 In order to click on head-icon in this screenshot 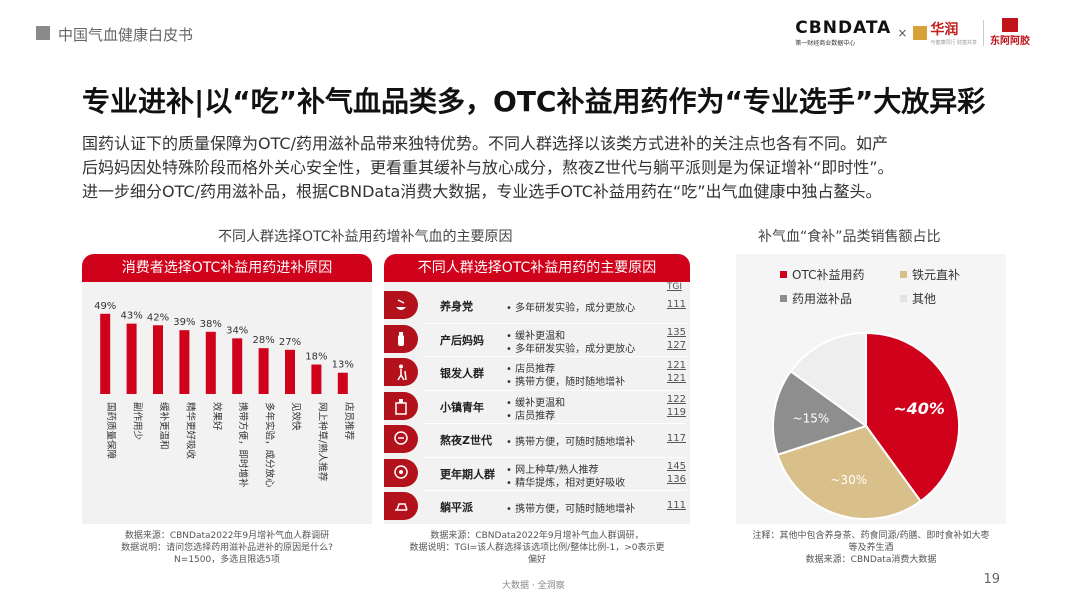, I will do `click(401, 439)`.